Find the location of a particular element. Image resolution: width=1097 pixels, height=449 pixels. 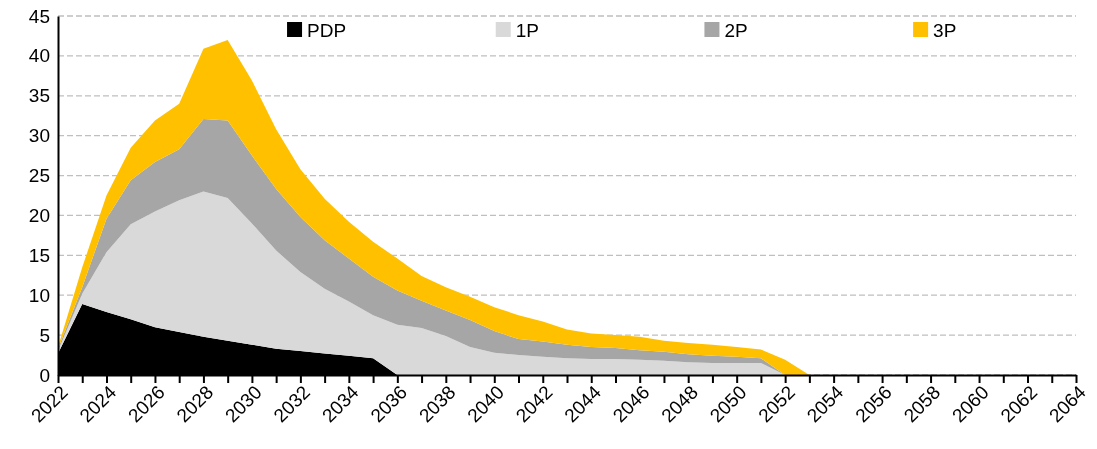

y-tick-label: 10 is located at coordinates (39, 295).